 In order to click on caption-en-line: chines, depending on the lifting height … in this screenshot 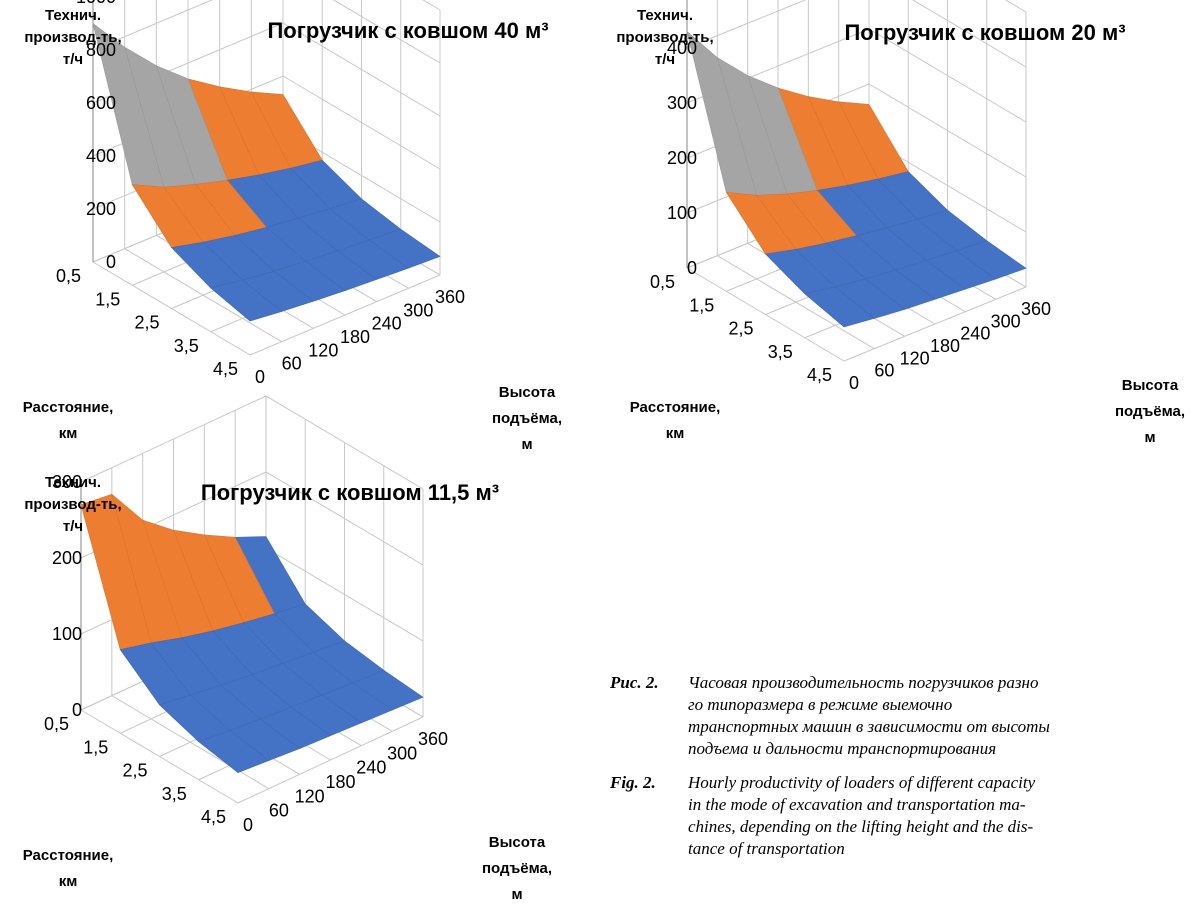, I will do `click(861, 826)`.